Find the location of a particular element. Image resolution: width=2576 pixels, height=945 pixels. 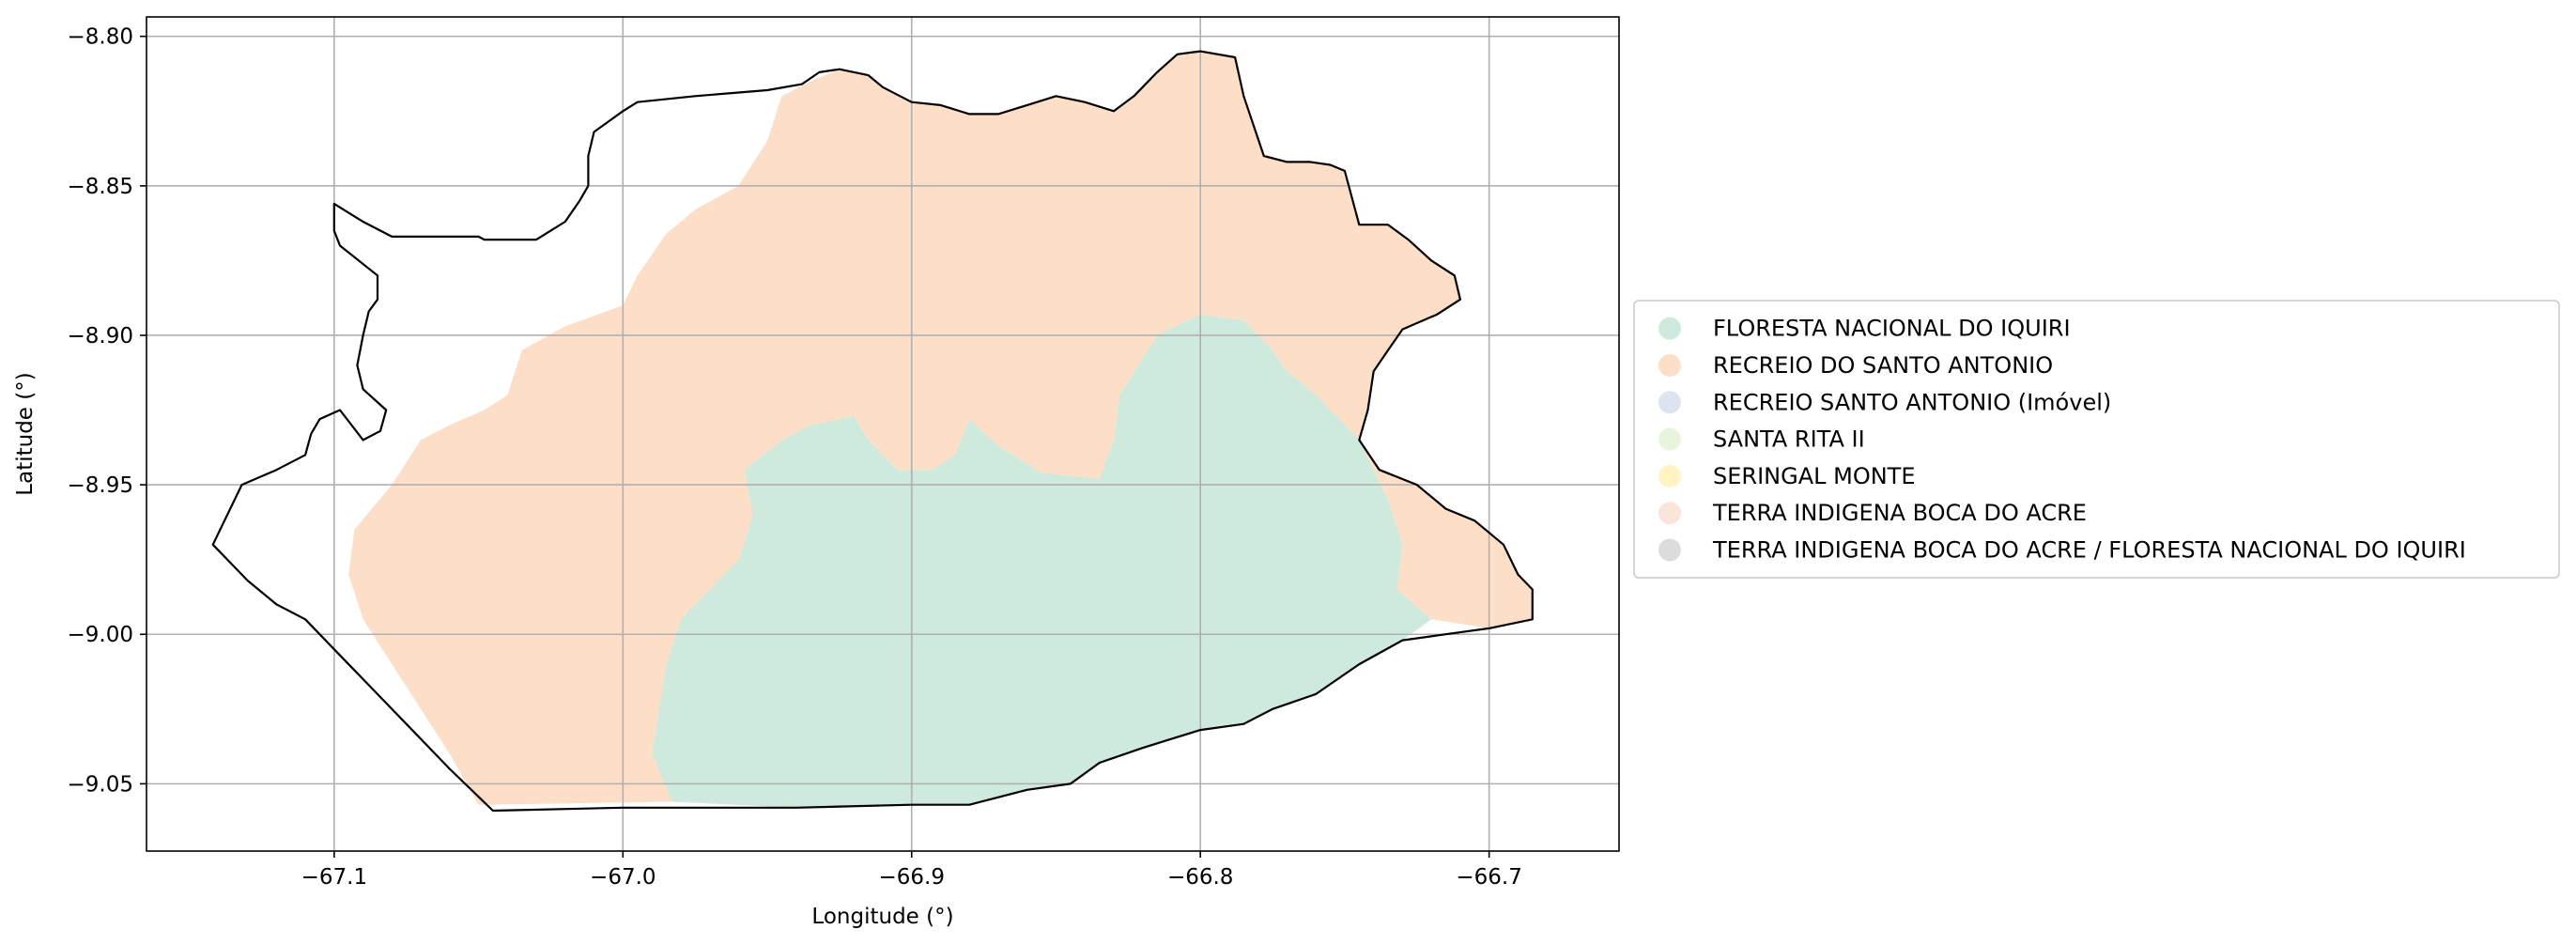

x-tick-label: −66.9 is located at coordinates (912, 877).